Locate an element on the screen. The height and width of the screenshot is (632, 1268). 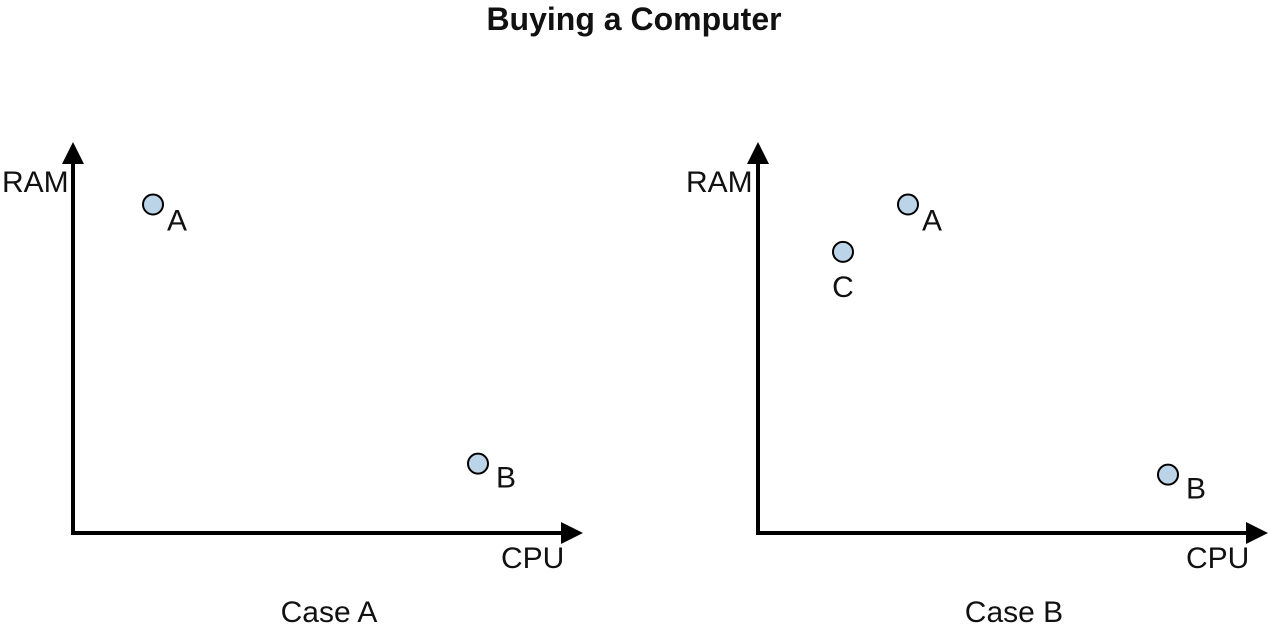
points-layer: A C B is located at coordinates (1019, 349).